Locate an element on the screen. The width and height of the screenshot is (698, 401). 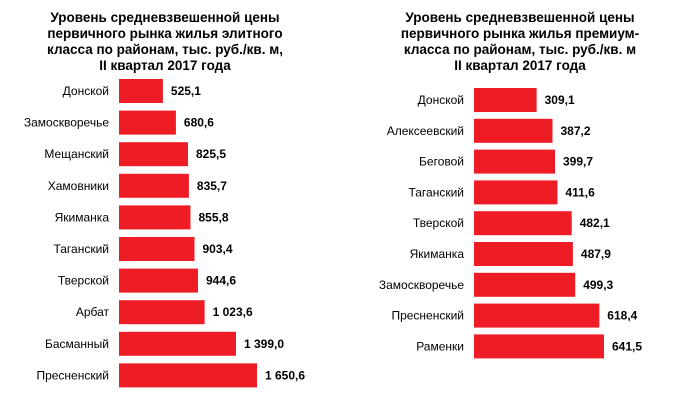
value-label: 855,8 is located at coordinates (214, 217).